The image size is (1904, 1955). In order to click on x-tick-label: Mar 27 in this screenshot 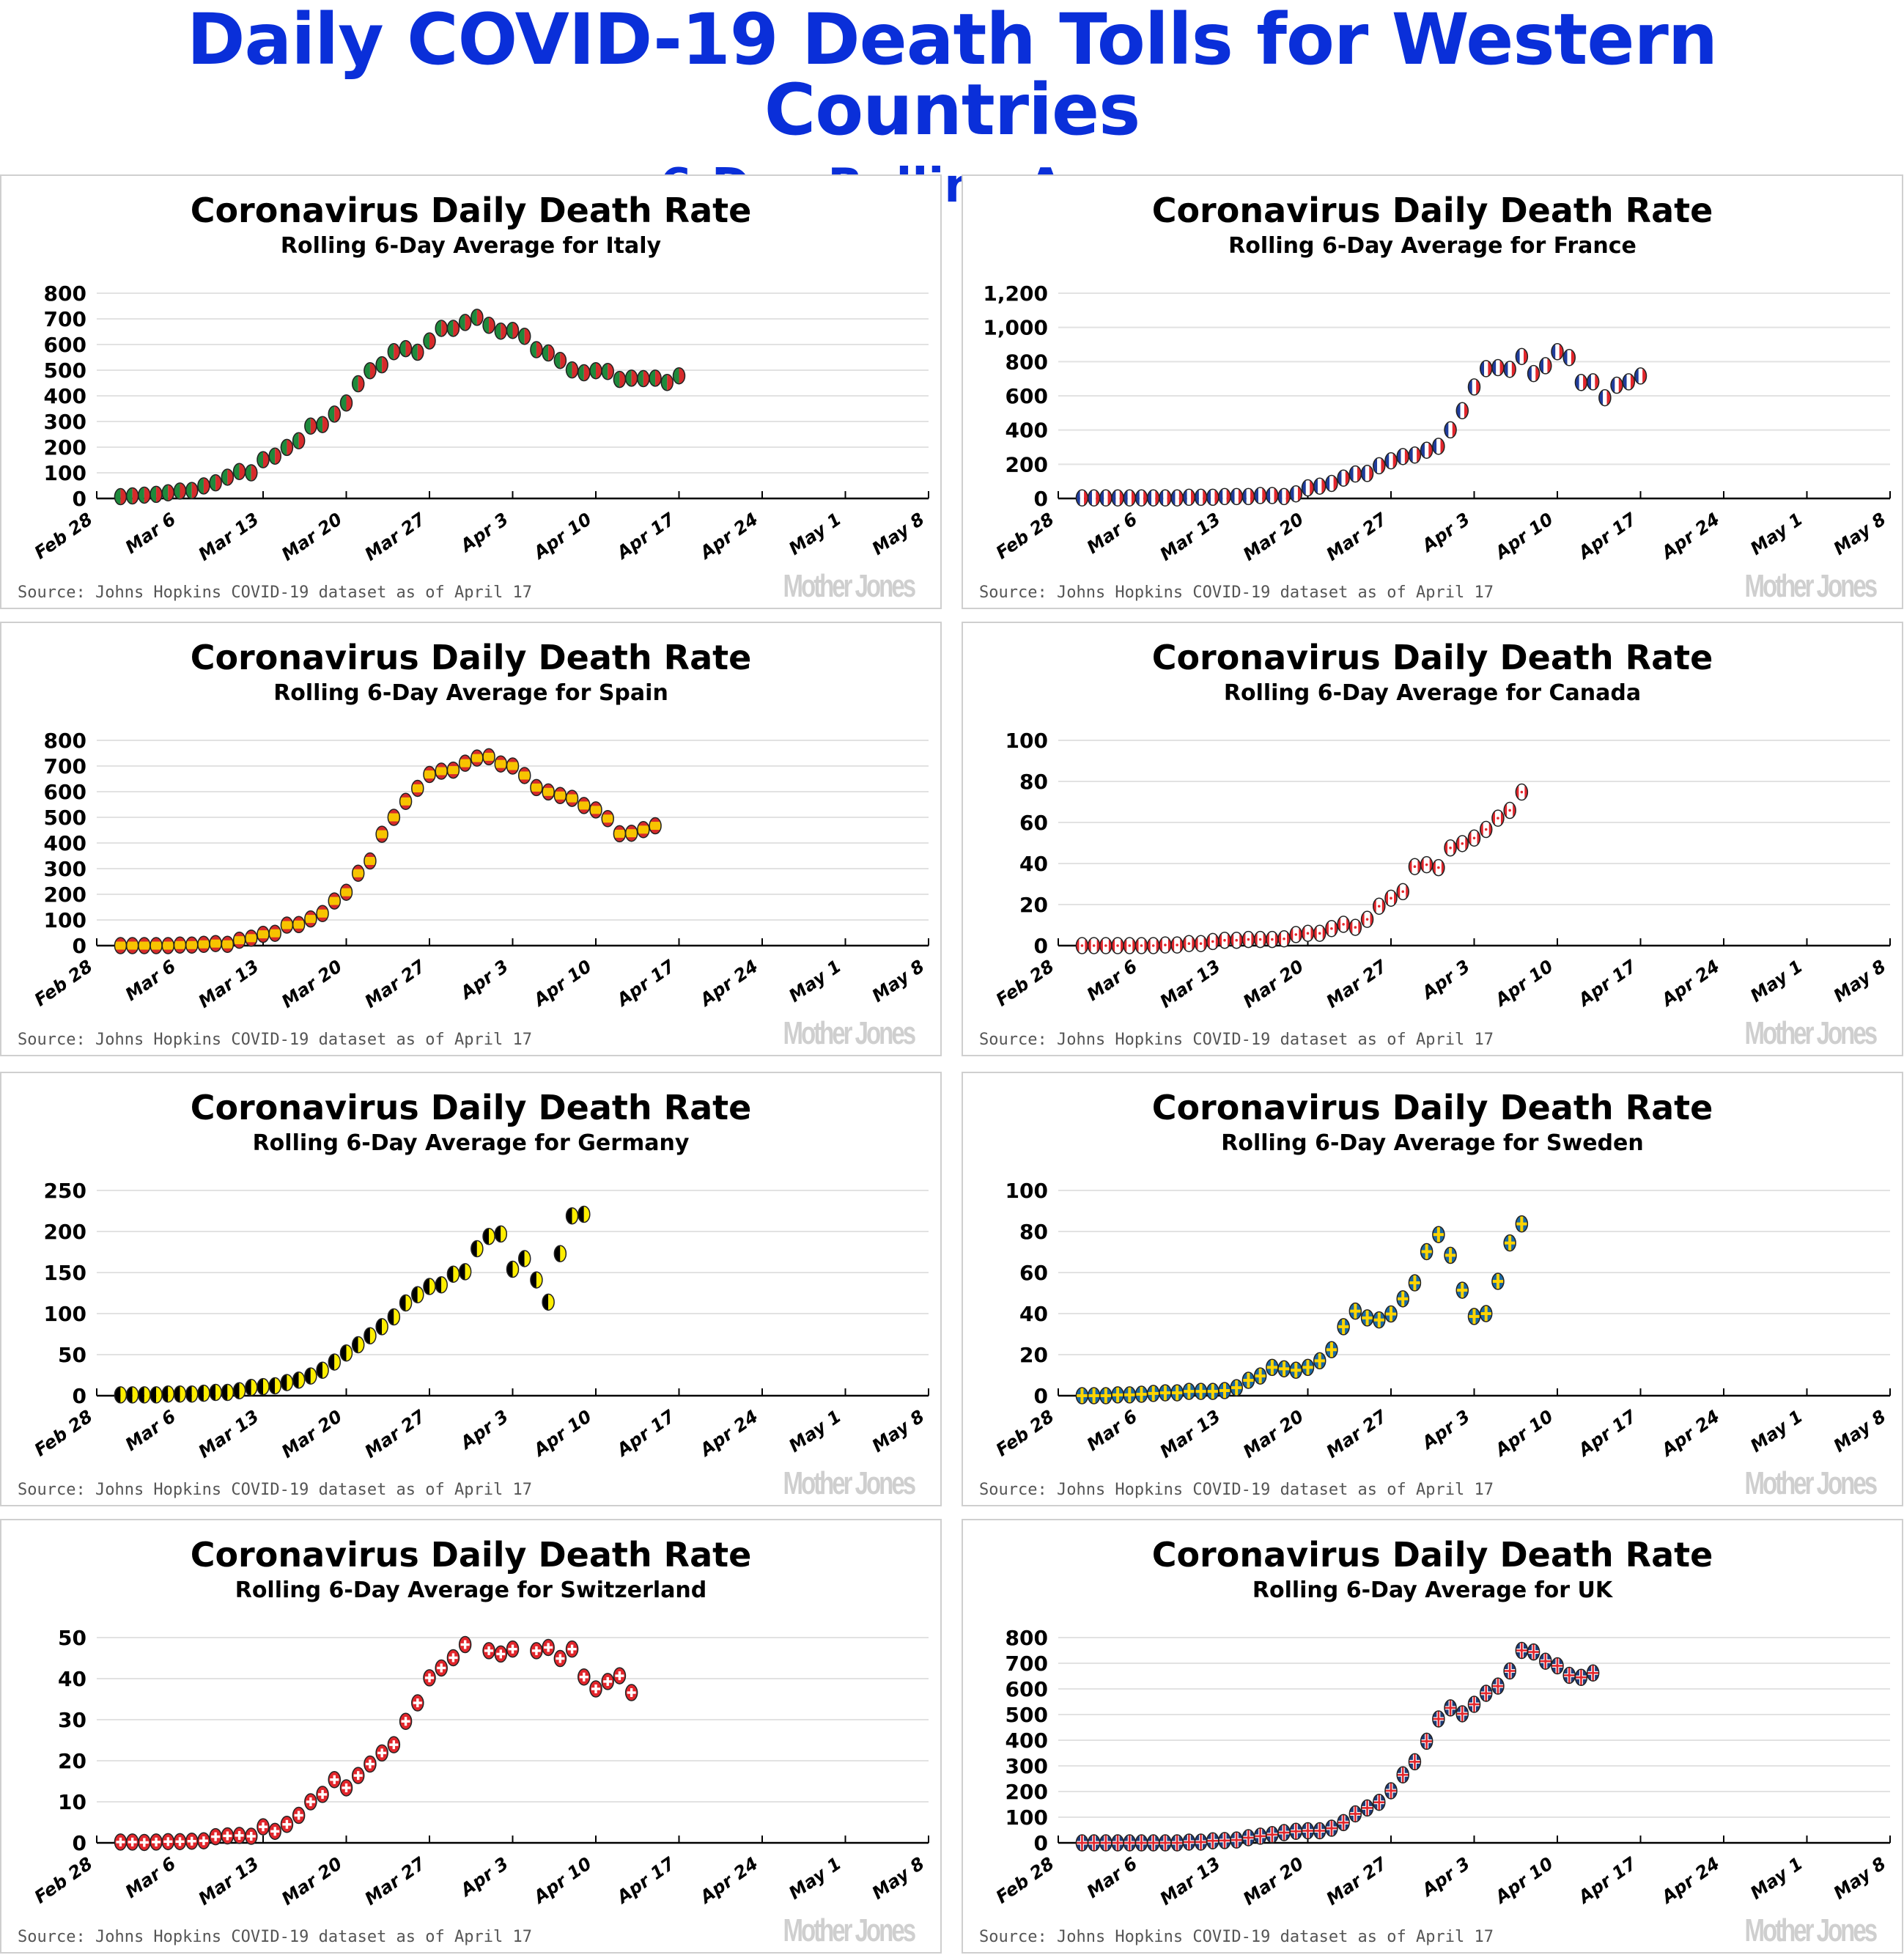, I will do `click(1357, 1434)`.